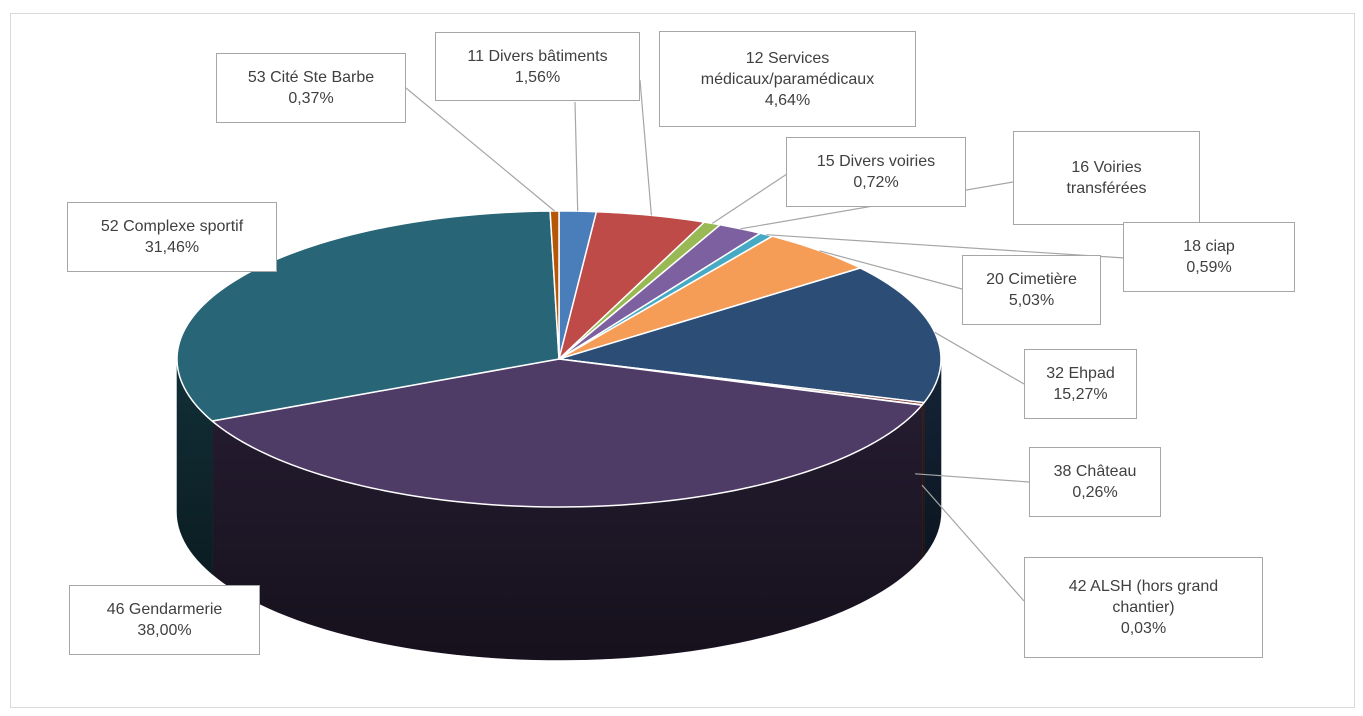 The height and width of the screenshot is (716, 1363). I want to click on label-complexe-sportif: 52 Complexe sportif 31,46%, so click(172, 237).